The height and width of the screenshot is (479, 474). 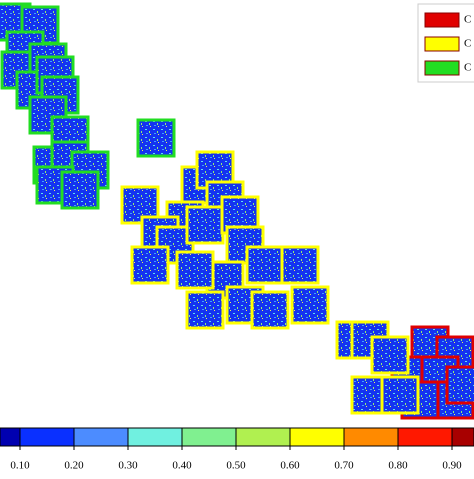 I want to click on colorbar-tick-label: 0.30, so click(x=128, y=466).